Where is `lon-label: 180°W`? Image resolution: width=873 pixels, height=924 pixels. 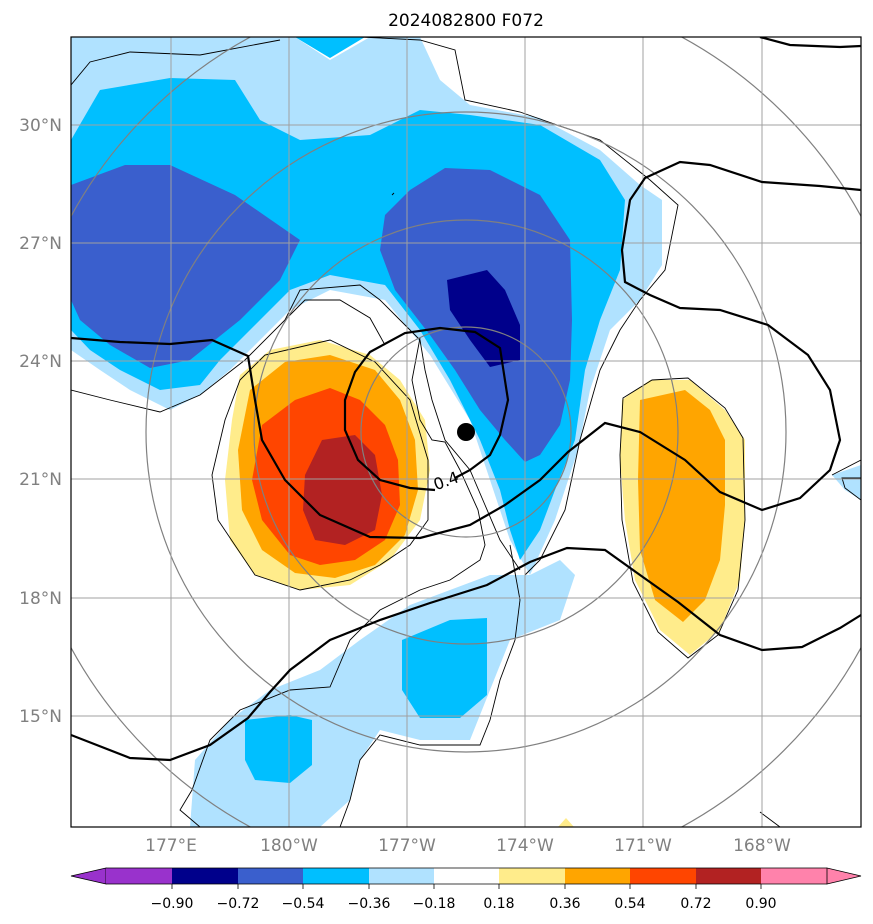
lon-label: 180°W is located at coordinates (289, 846).